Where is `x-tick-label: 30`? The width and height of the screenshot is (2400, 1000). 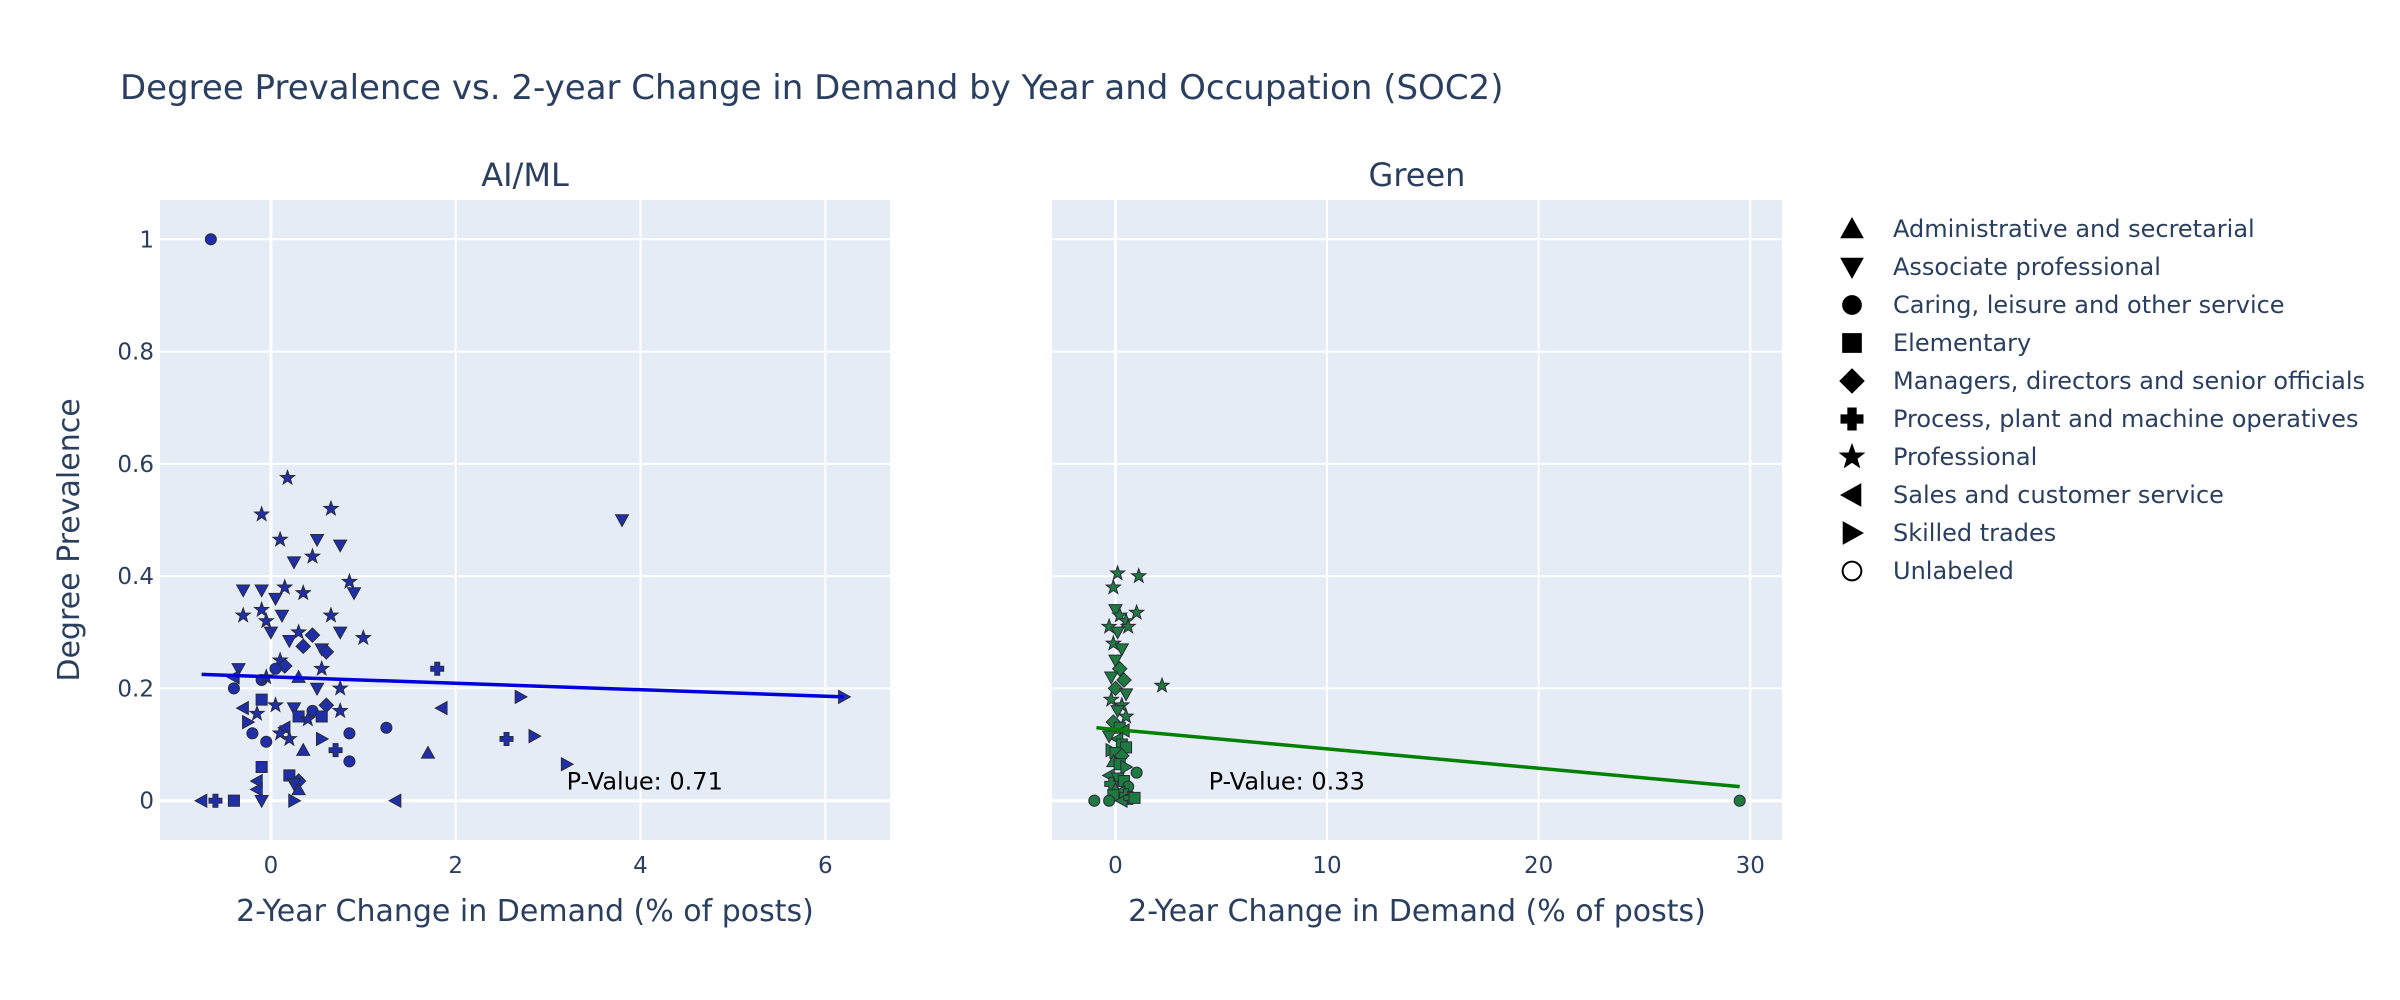
x-tick-label: 30 is located at coordinates (1750, 866).